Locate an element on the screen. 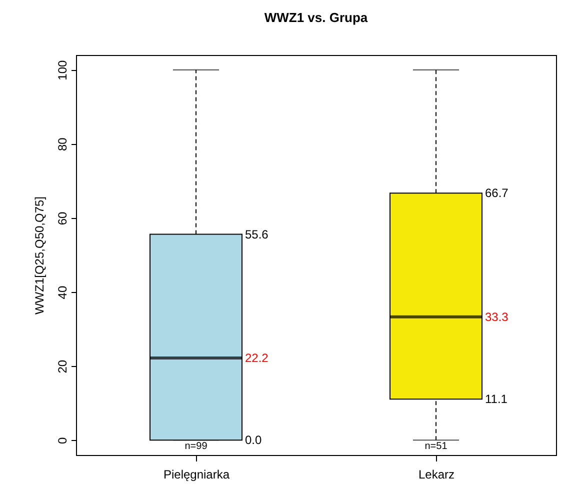 The height and width of the screenshot is (498, 566). y-tick-label: 20 is located at coordinates (63, 367).